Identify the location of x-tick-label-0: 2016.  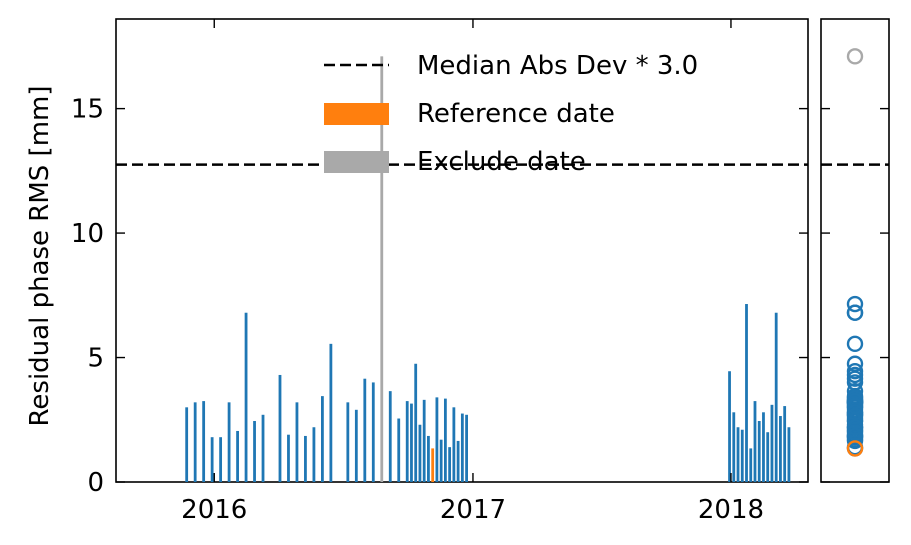
(214, 510).